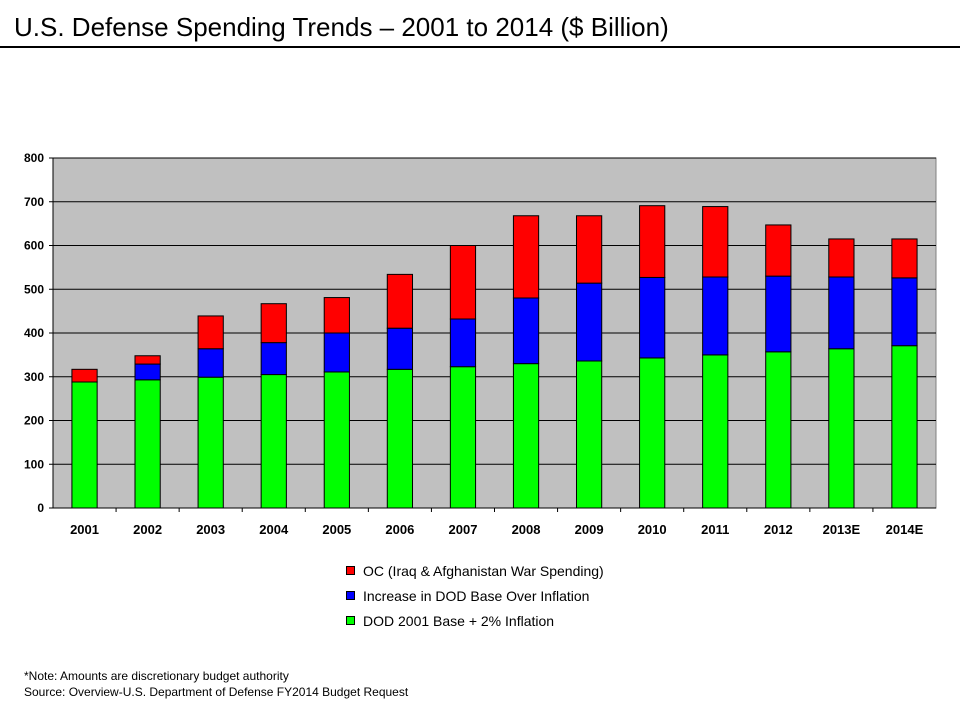 Image resolution: width=960 pixels, height=720 pixels. What do you see at coordinates (715, 431) in the screenshot?
I see `bar-segment-2011-s0` at bounding box center [715, 431].